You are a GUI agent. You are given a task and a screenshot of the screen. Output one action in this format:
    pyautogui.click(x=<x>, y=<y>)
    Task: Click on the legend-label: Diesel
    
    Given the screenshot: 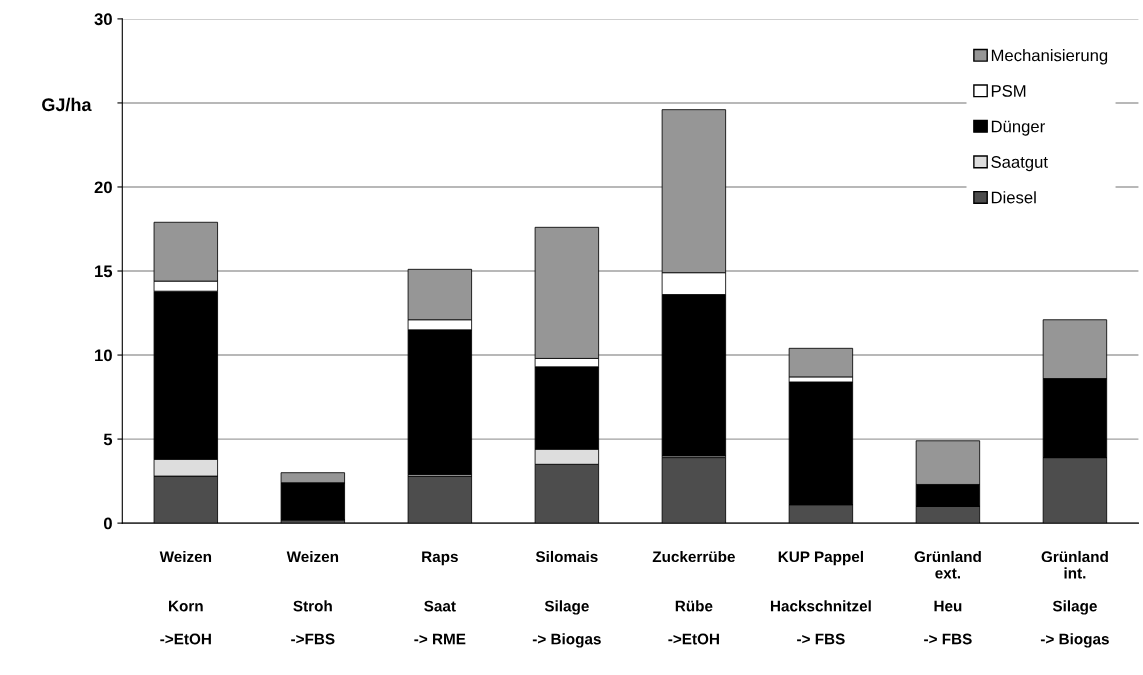 What is the action you would take?
    pyautogui.click(x=1013, y=197)
    